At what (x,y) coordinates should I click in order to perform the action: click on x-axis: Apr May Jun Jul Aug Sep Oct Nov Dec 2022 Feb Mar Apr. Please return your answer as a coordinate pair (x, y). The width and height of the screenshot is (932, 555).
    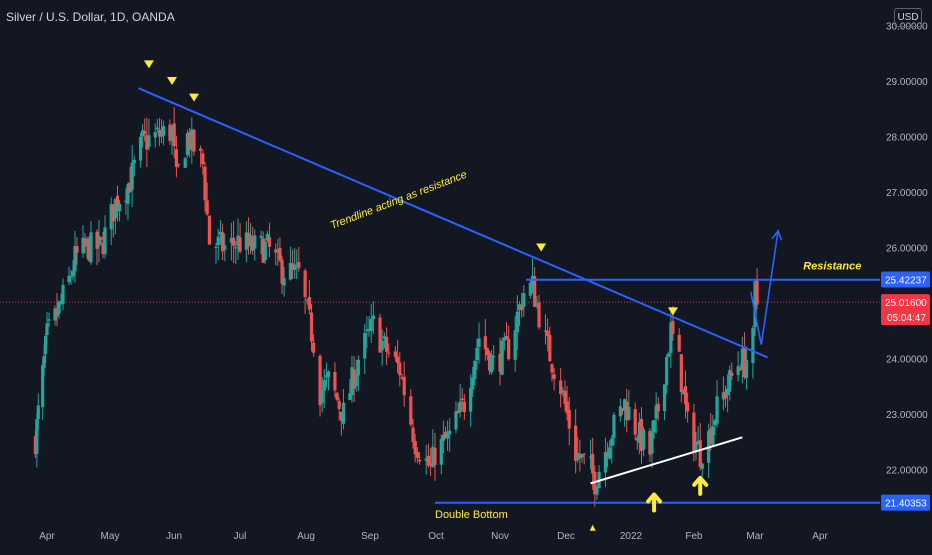
    Looking at the image, I should click on (433, 536).